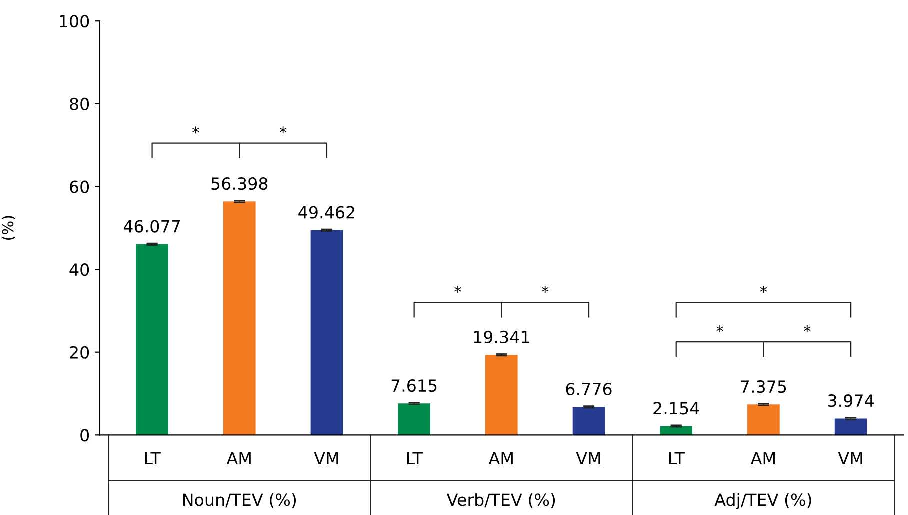 Image resolution: width=908 pixels, height=515 pixels. I want to click on y-axis-title: (%), so click(9, 228).